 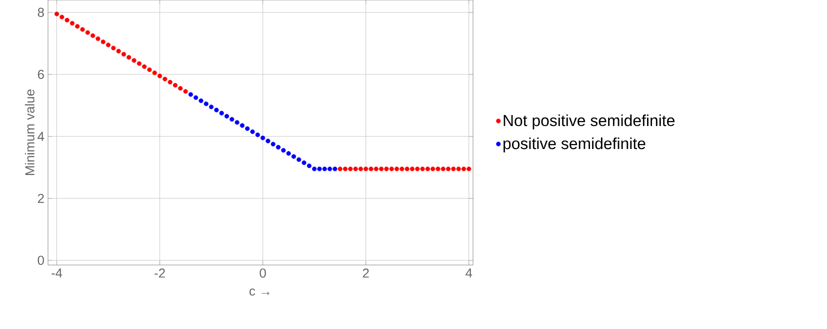 I want to click on x-axis-title: c →, so click(x=260, y=292).